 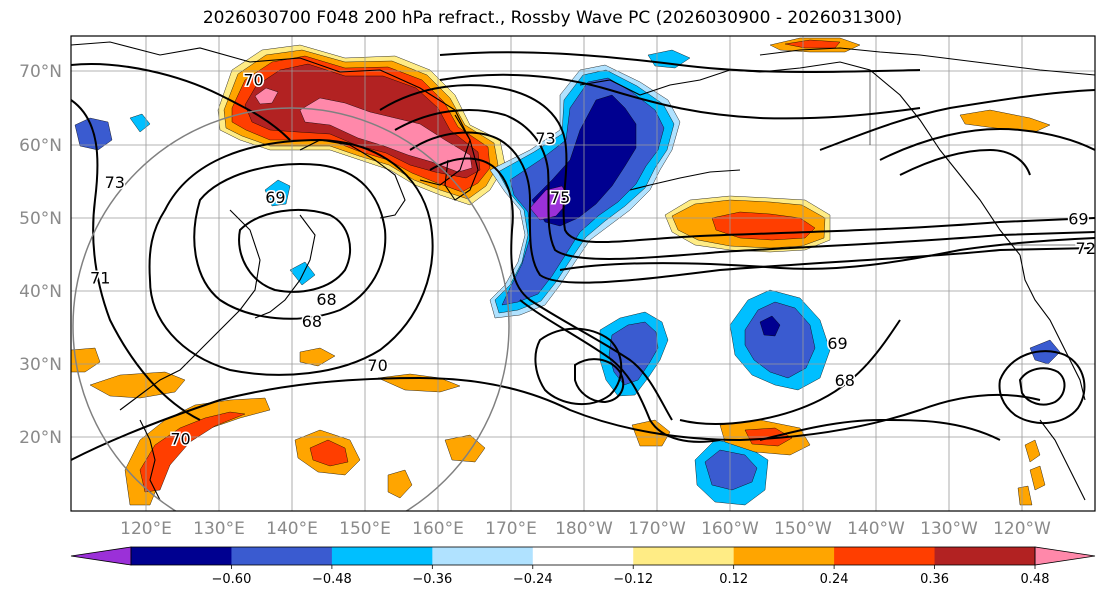 I want to click on contour-label: 71, so click(x=100, y=277).